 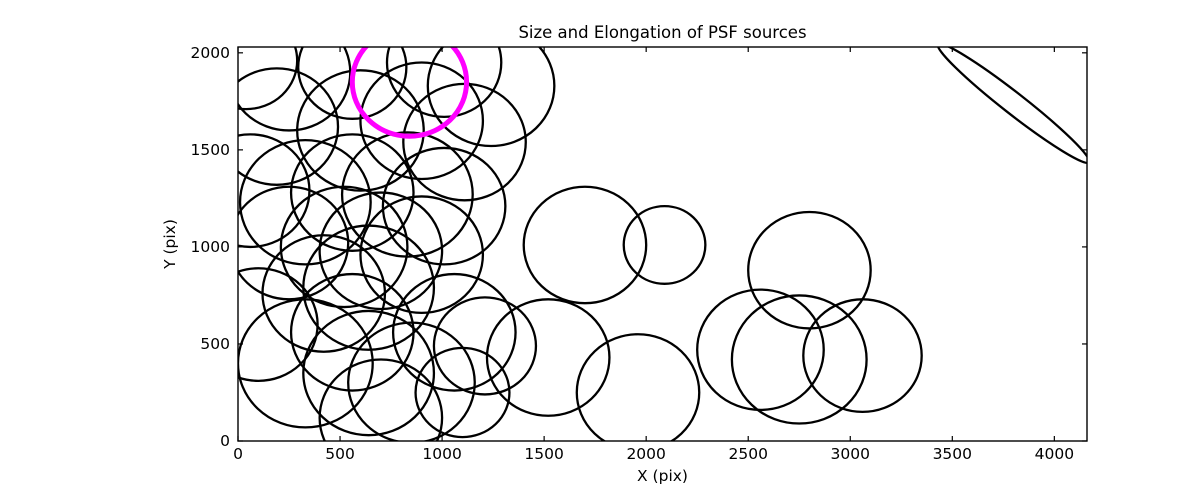 I want to click on x-tick-label-2000: 2000, so click(x=645, y=454).